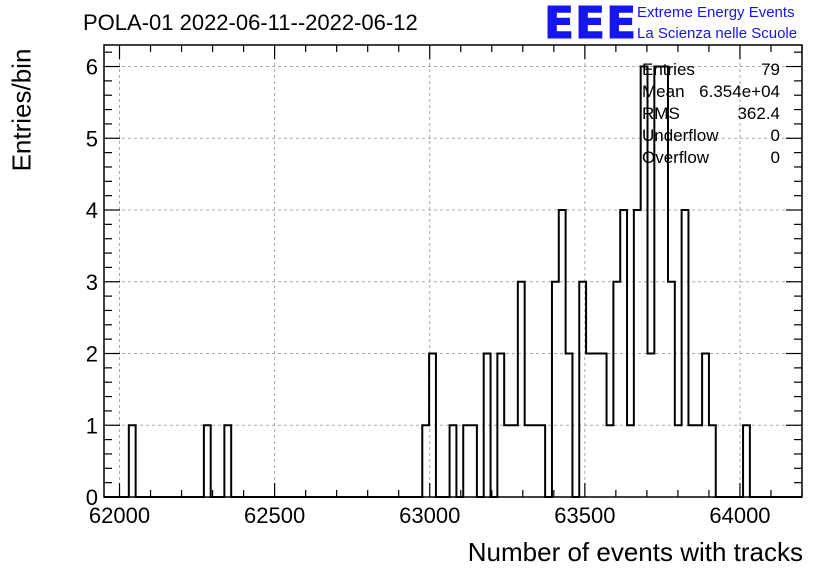  What do you see at coordinates (250, 22) in the screenshot?
I see `chart-title: POLA-01 2022-06-11--2022-06-12` at bounding box center [250, 22].